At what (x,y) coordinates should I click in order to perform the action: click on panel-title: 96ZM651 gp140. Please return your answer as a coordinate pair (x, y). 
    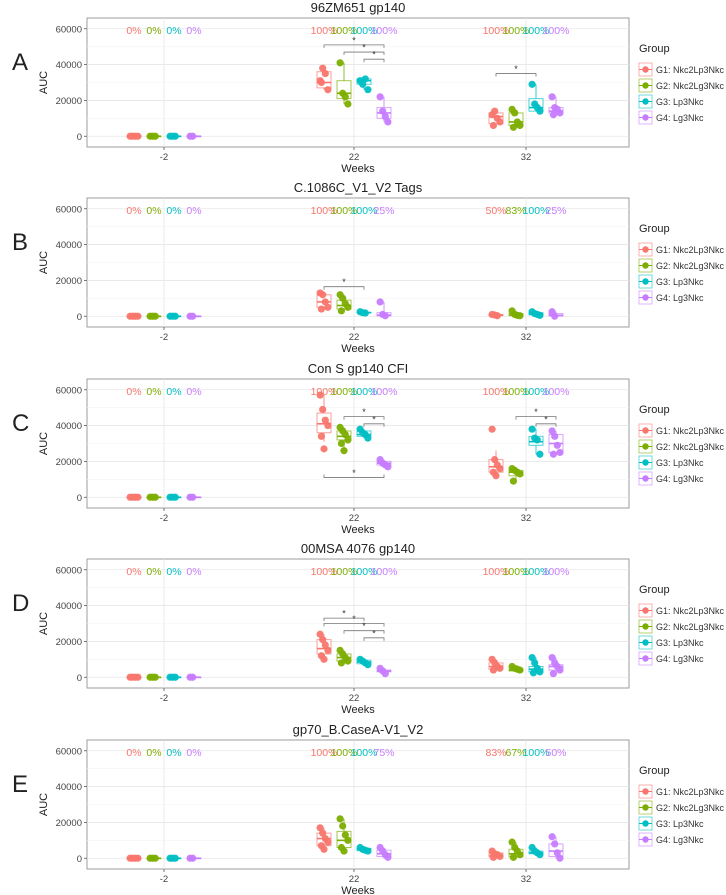
    Looking at the image, I should click on (358, 7).